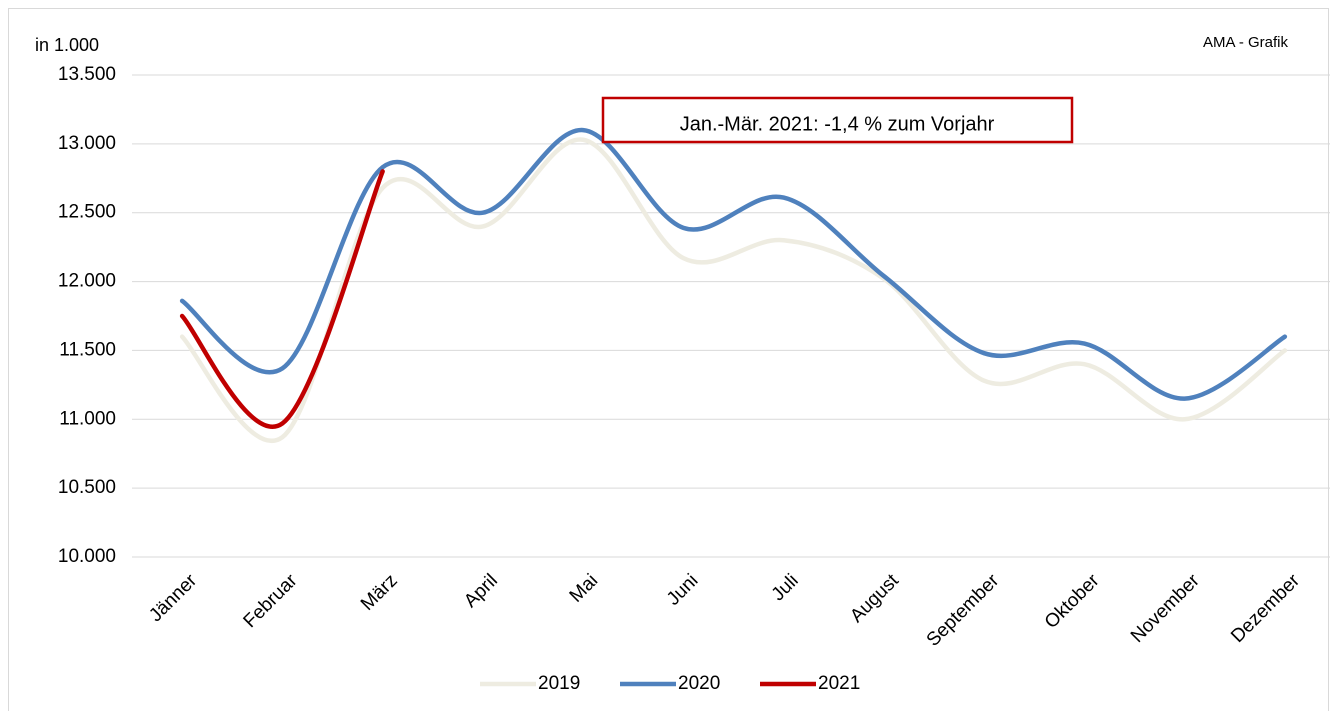 The height and width of the screenshot is (711, 1334). Describe the element at coordinates (785, 587) in the screenshot. I see `x-tick-label: Juli` at that location.